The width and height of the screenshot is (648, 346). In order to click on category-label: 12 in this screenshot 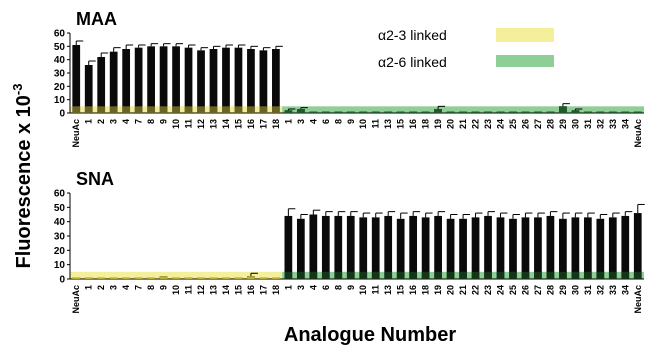, I will do `click(201, 290)`.